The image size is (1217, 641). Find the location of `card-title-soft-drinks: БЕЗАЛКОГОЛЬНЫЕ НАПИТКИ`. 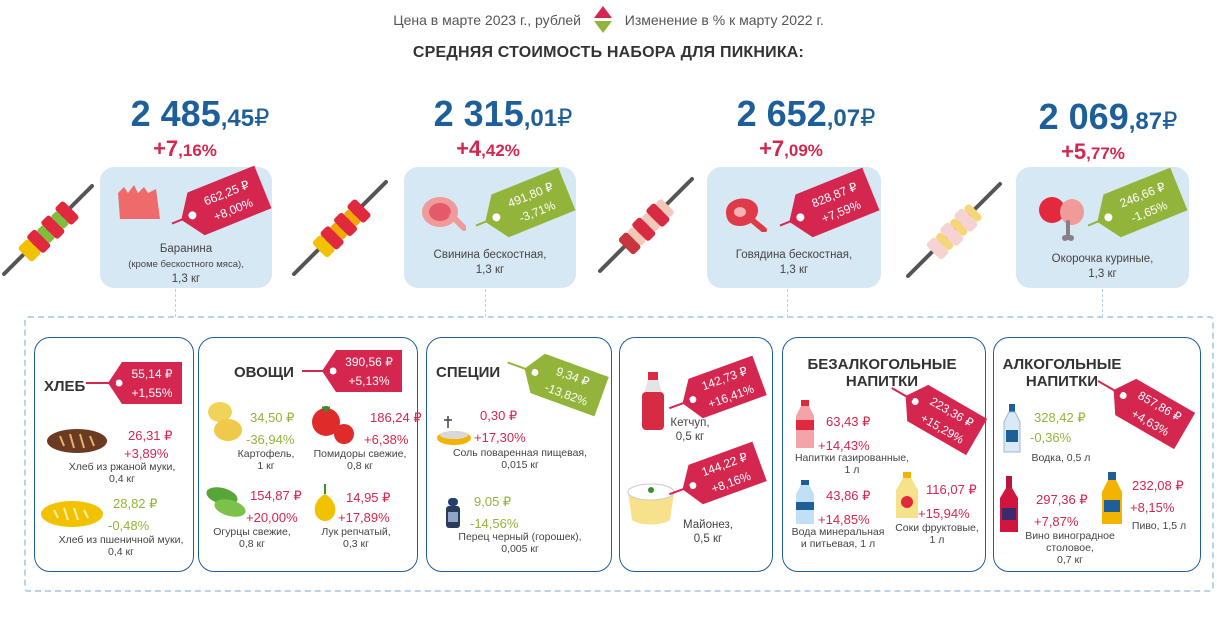

card-title-soft-drinks: БЕЗАЛКОГОЛЬНЫЕ НАПИТКИ is located at coordinates (882, 373).